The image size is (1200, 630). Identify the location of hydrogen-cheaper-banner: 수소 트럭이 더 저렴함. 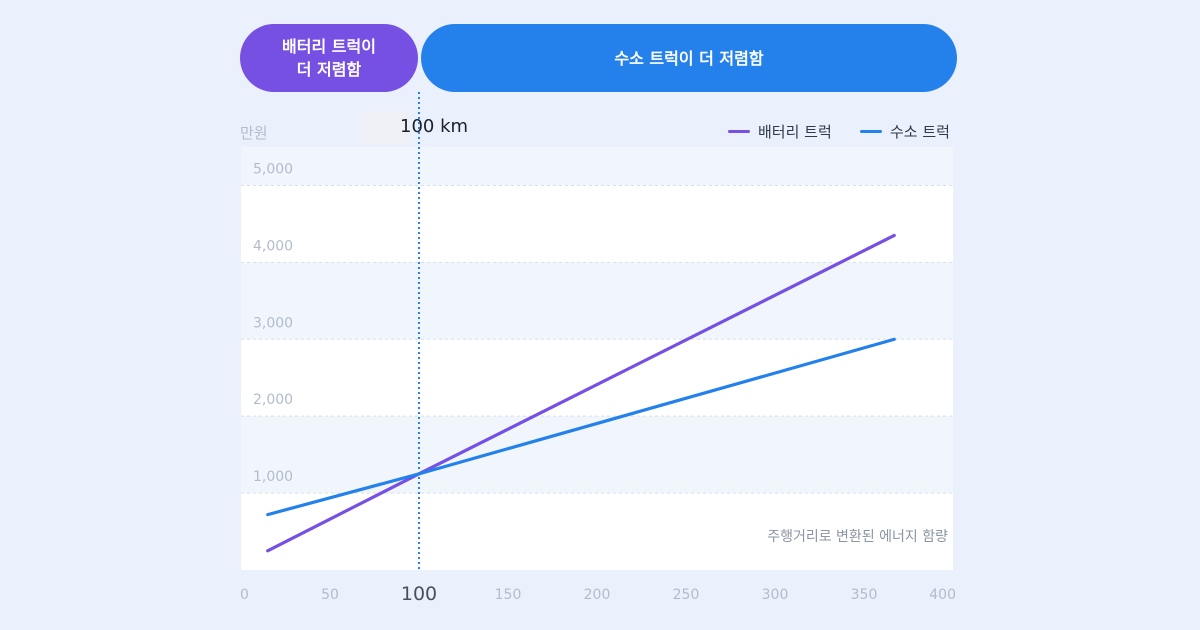
(689, 58).